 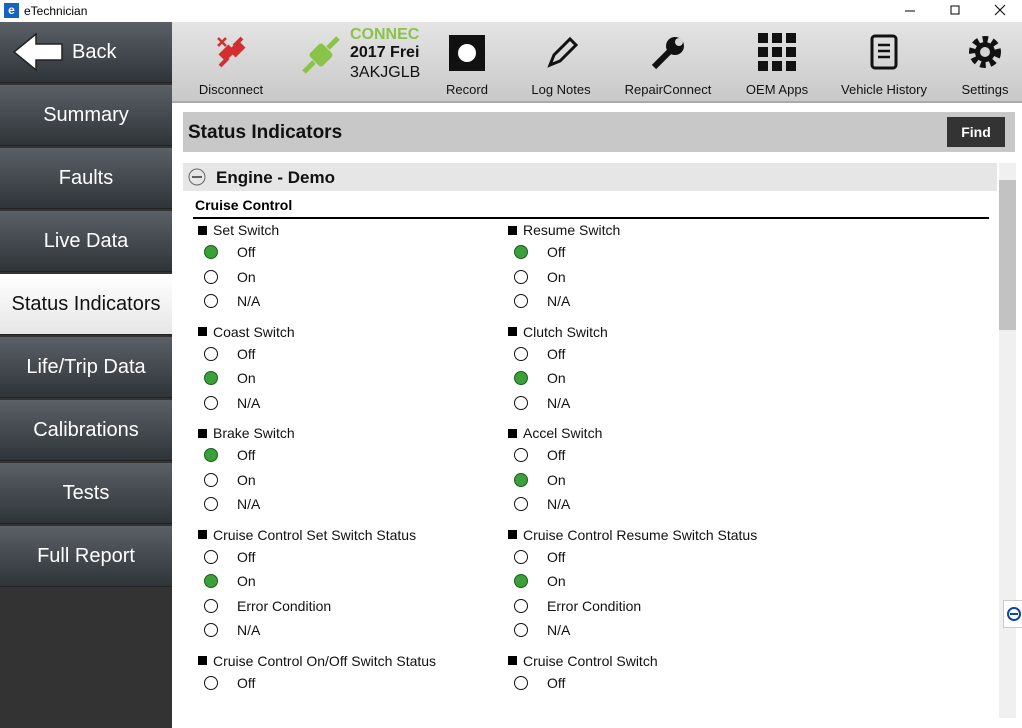 What do you see at coordinates (562, 52) in the screenshot?
I see `log-notes-icon` at bounding box center [562, 52].